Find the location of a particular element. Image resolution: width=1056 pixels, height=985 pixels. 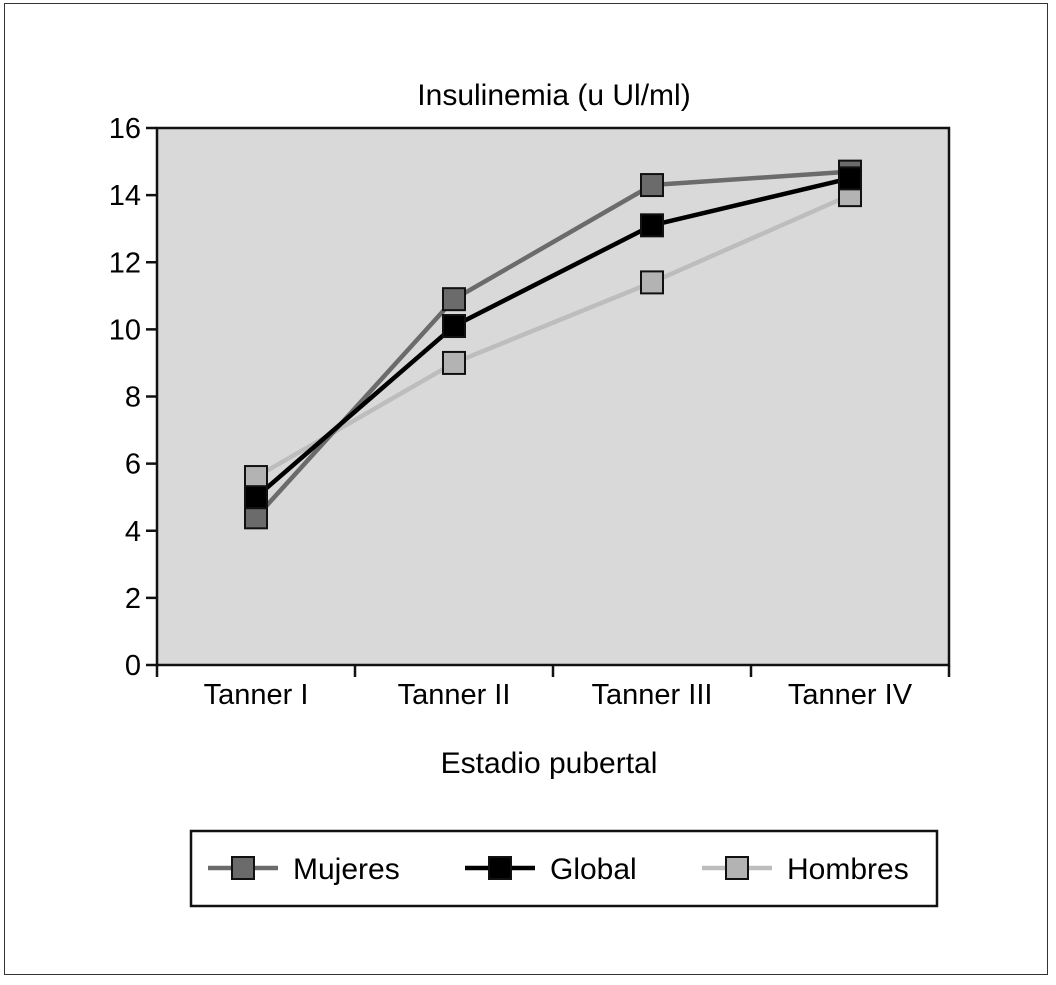

x-tick-label: Tanner I is located at coordinates (256, 695).